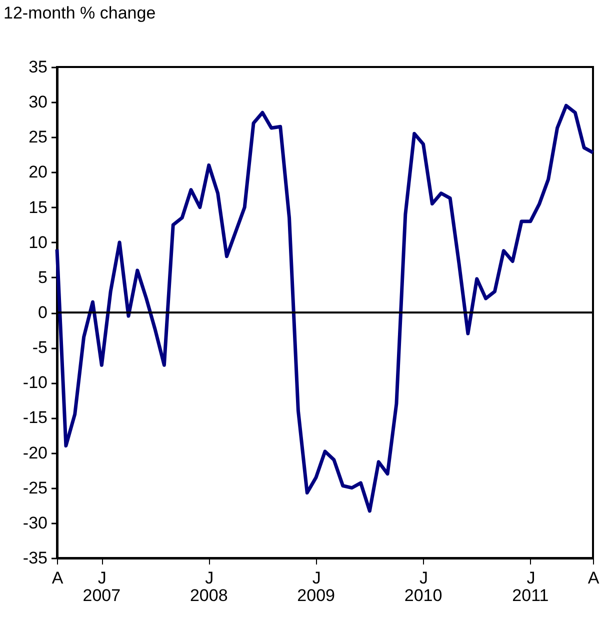 The image size is (603, 632). Describe the element at coordinates (316, 595) in the screenshot. I see `text: 2009` at that location.